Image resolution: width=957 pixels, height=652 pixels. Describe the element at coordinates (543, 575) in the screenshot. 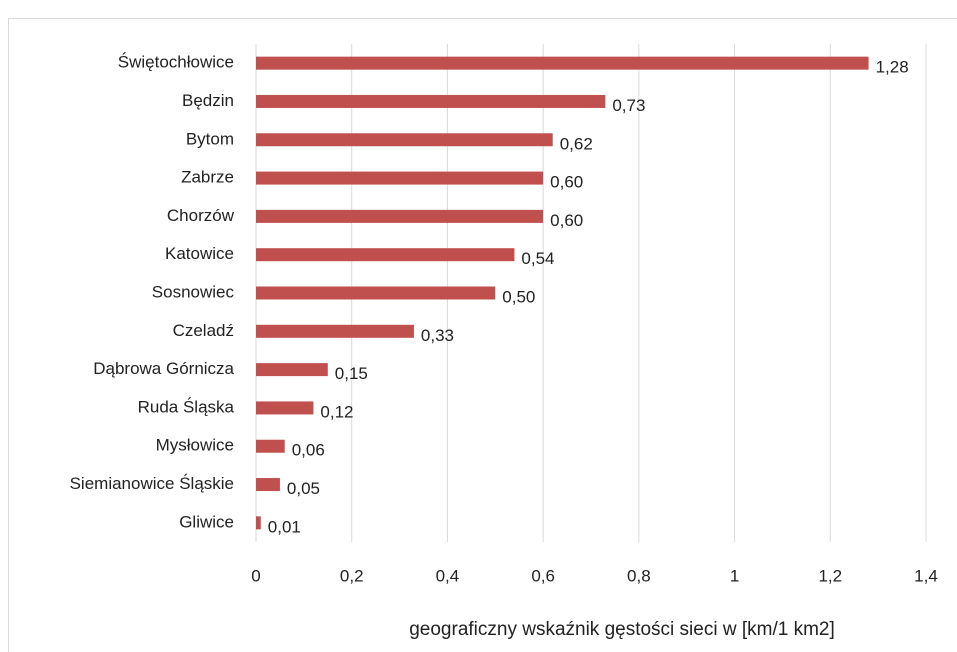

I see `x-tick-label: 0,6` at that location.